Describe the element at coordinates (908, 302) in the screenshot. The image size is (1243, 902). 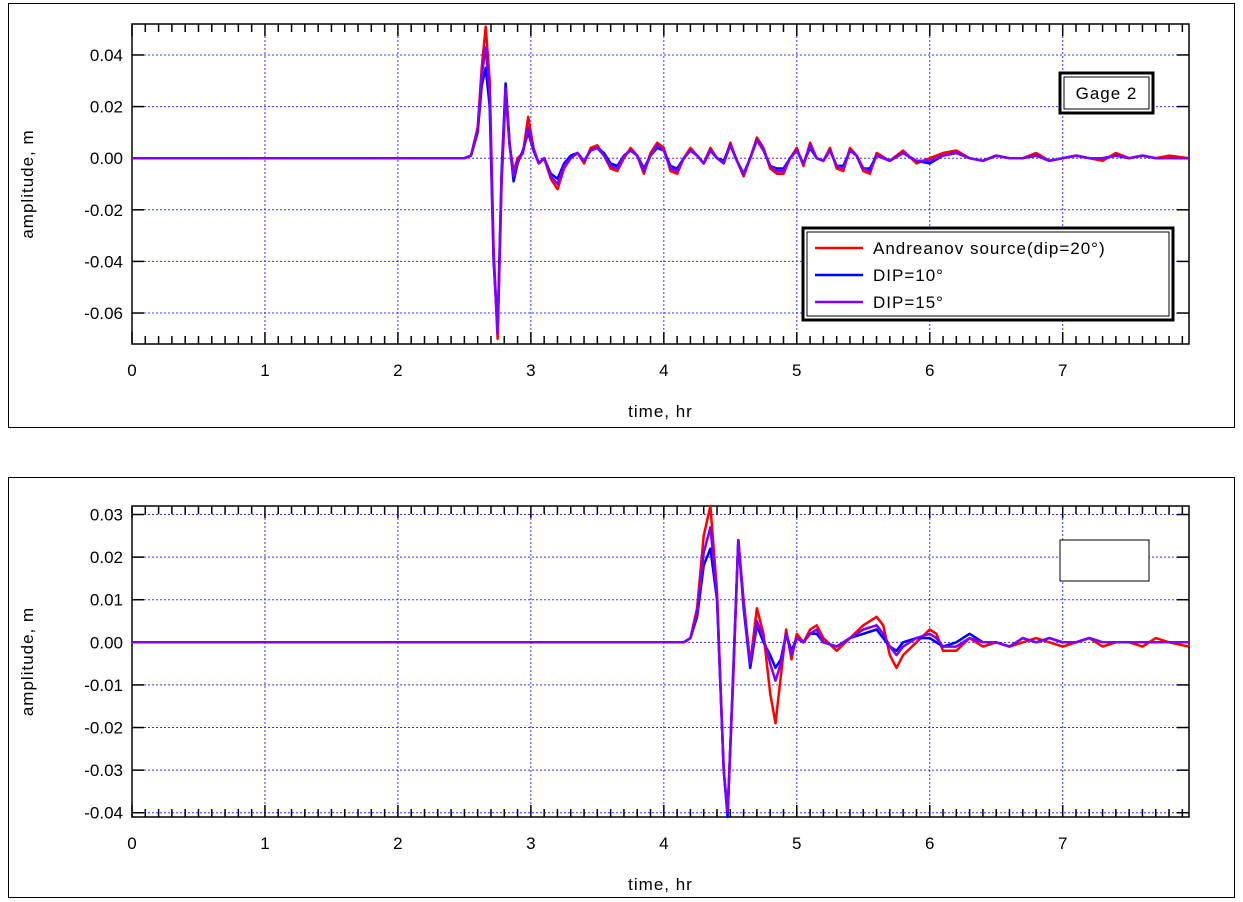
I see `legend-label-3: DIP=15°` at that location.